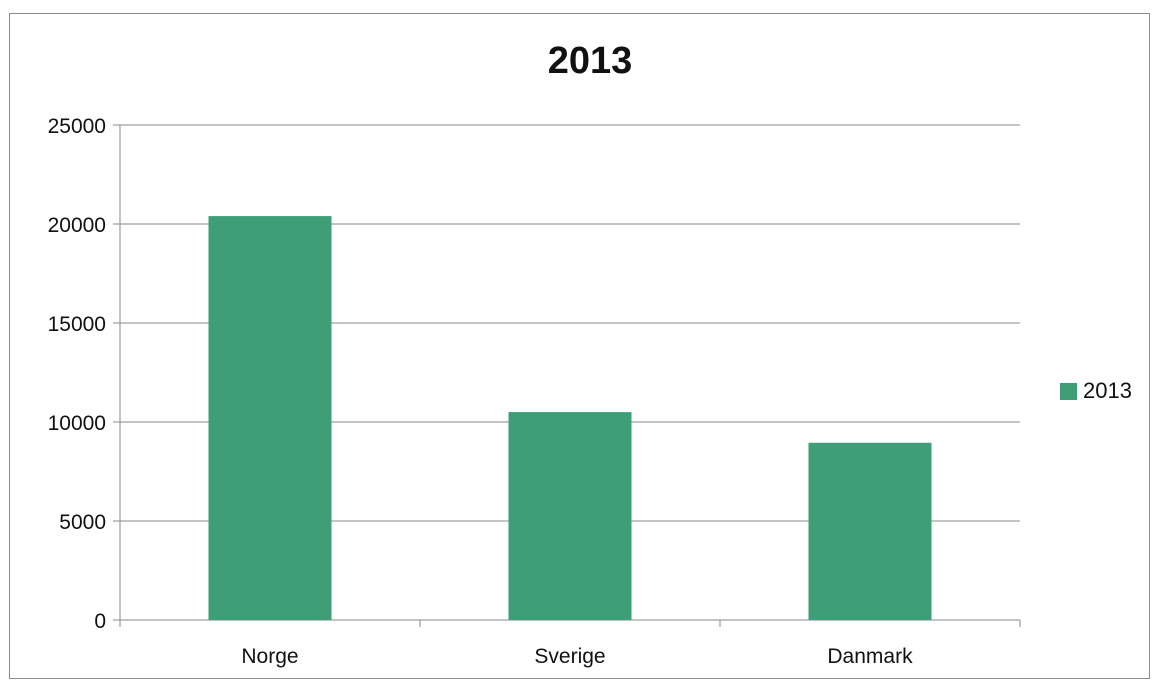  What do you see at coordinates (77, 423) in the screenshot?
I see `y-tick-label: 10000` at bounding box center [77, 423].